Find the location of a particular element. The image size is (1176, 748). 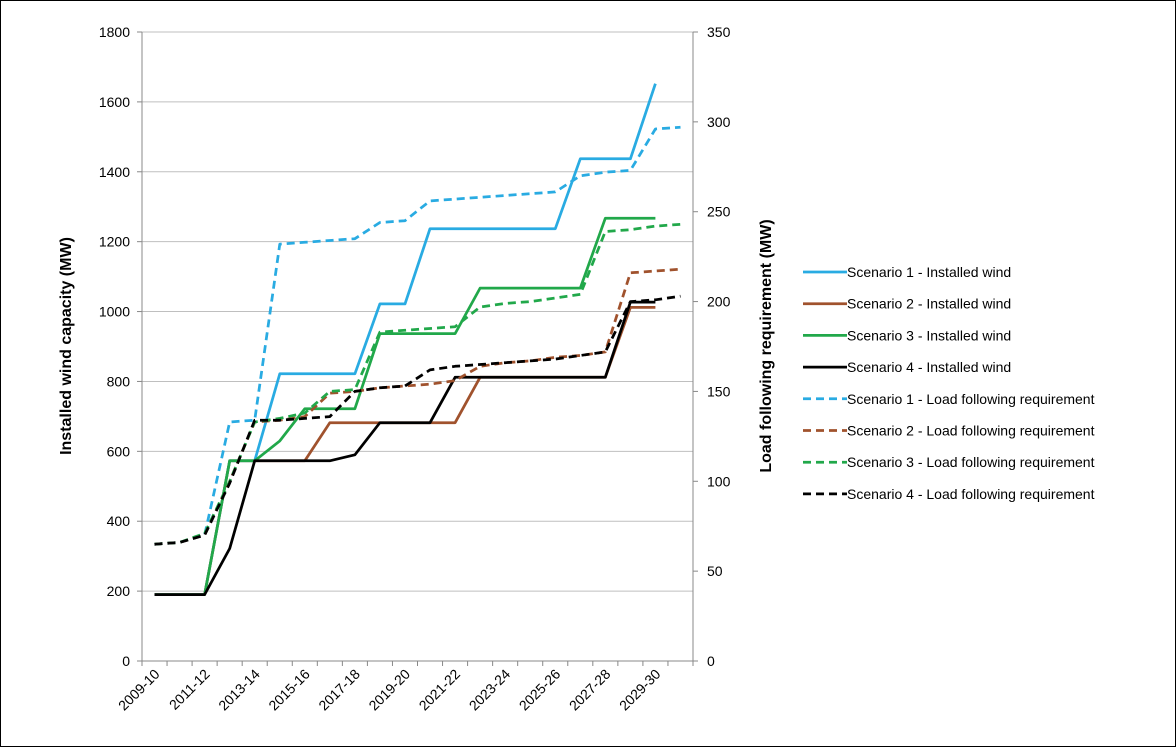

y-tick-label: 1800 is located at coordinates (114, 32).